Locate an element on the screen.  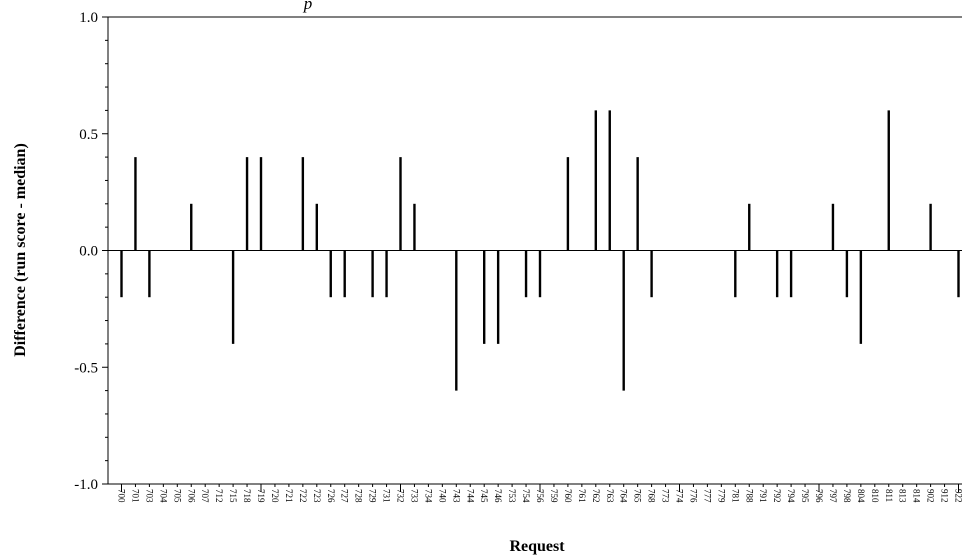
x-tick-label: 707 is located at coordinates (205, 496).